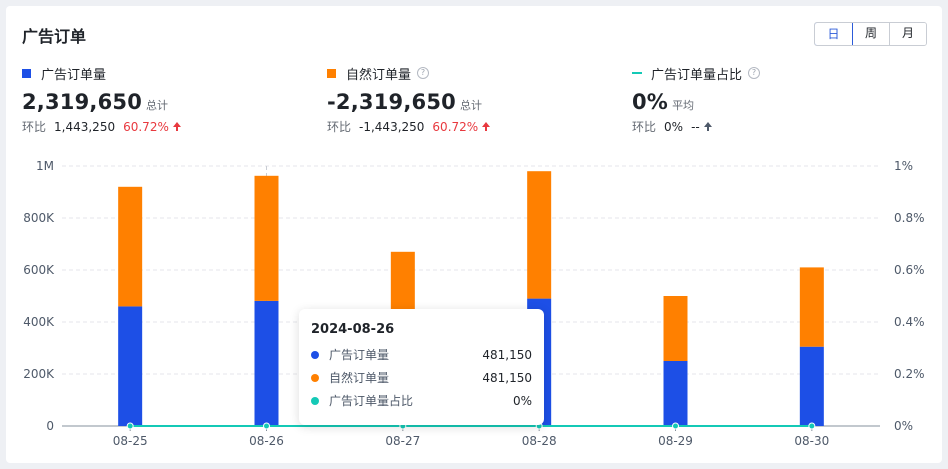 The image size is (948, 469). I want to click on tooltip-row: 广告订单量 481,150, so click(421, 354).